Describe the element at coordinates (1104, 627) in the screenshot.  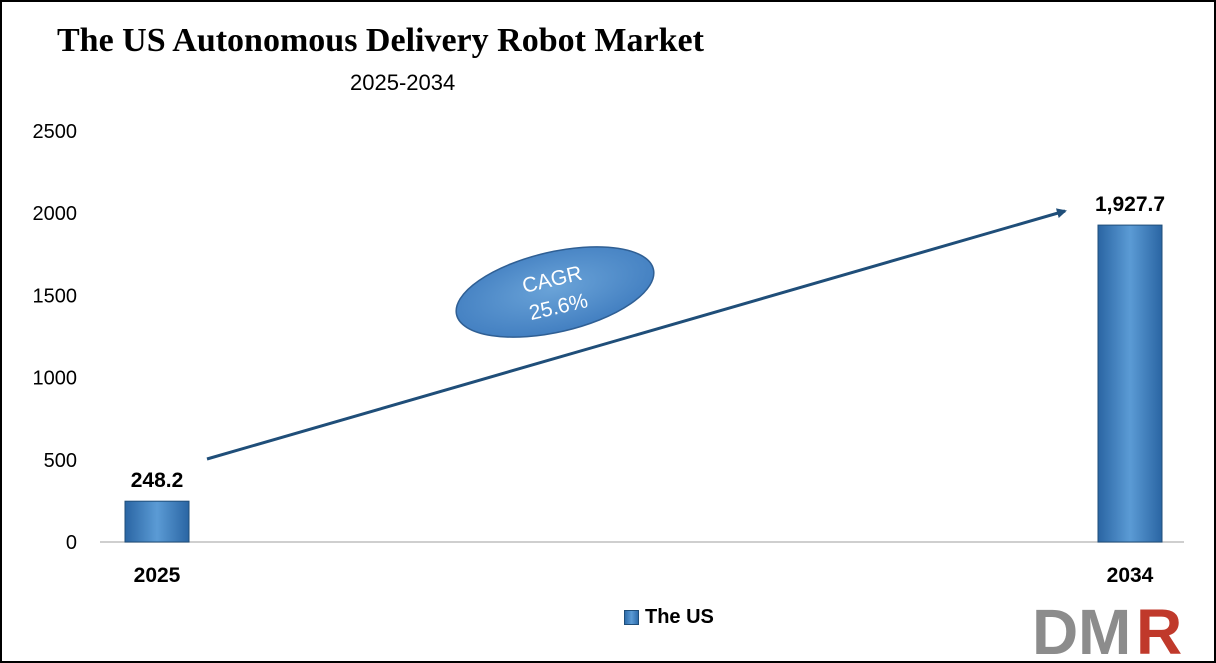
I see `svg-text: M` at that location.